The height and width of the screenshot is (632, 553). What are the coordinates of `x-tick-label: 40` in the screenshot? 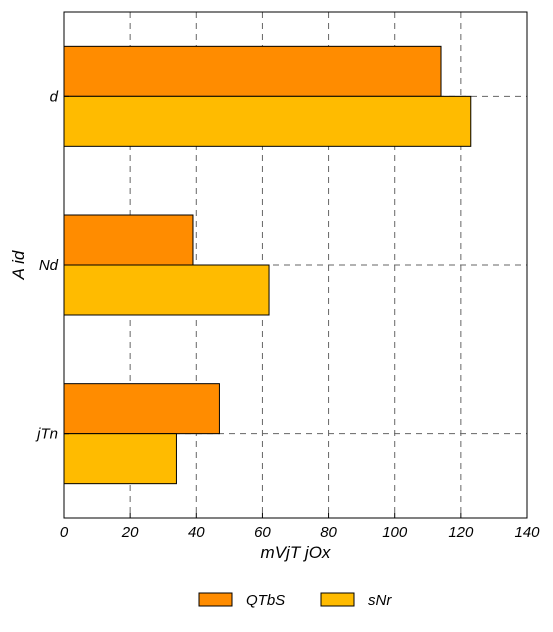 It's located at (196, 532).